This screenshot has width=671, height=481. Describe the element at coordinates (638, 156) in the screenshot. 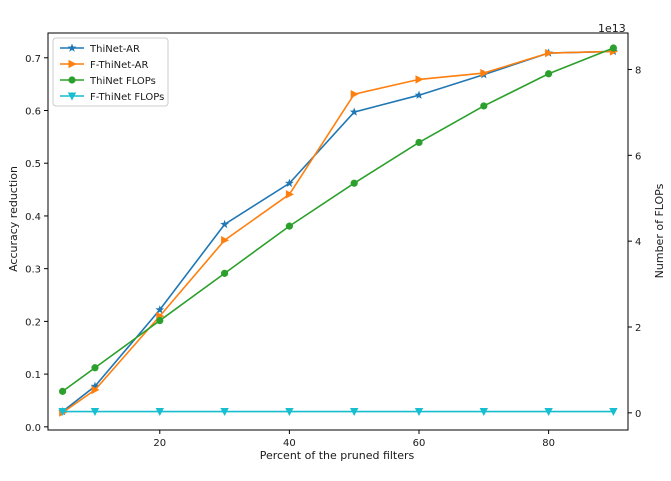

I see `y2-tick-label: 6` at that location.